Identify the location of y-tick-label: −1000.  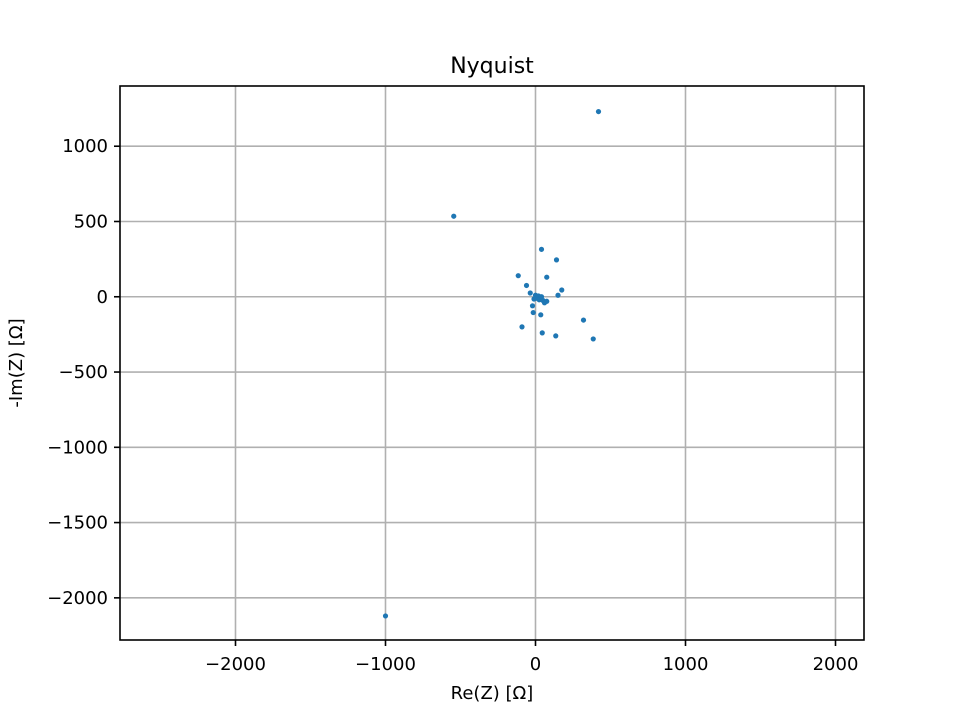
(77, 447).